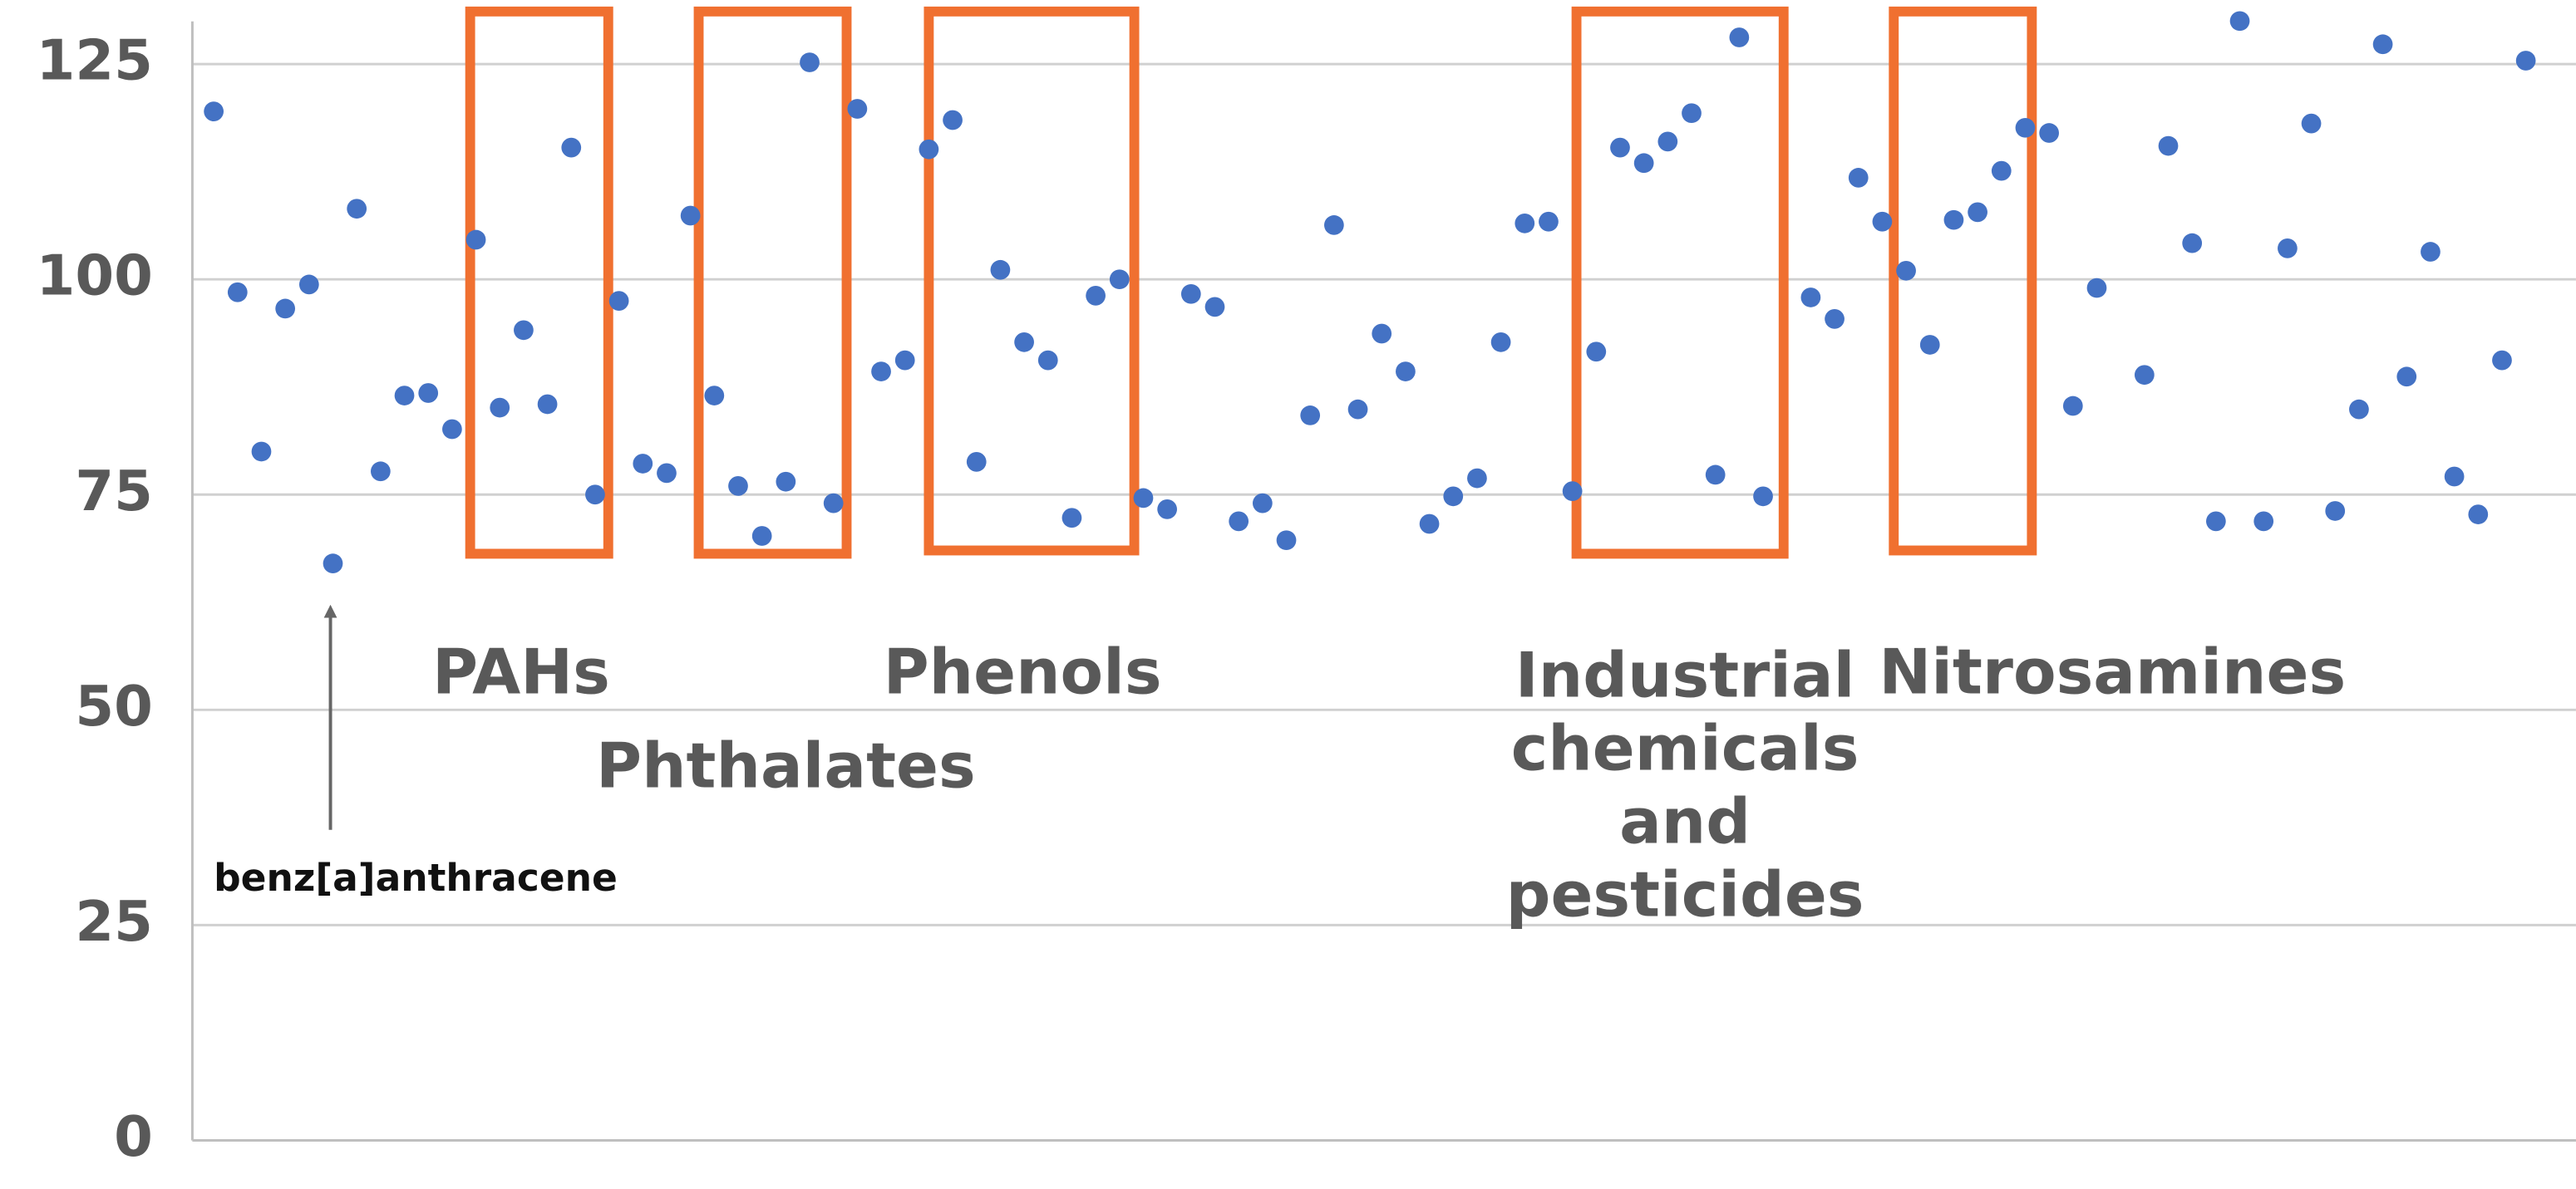 Image resolution: width=2576 pixels, height=1189 pixels. What do you see at coordinates (114, 491) in the screenshot?
I see `y-tick-label: 75` at bounding box center [114, 491].